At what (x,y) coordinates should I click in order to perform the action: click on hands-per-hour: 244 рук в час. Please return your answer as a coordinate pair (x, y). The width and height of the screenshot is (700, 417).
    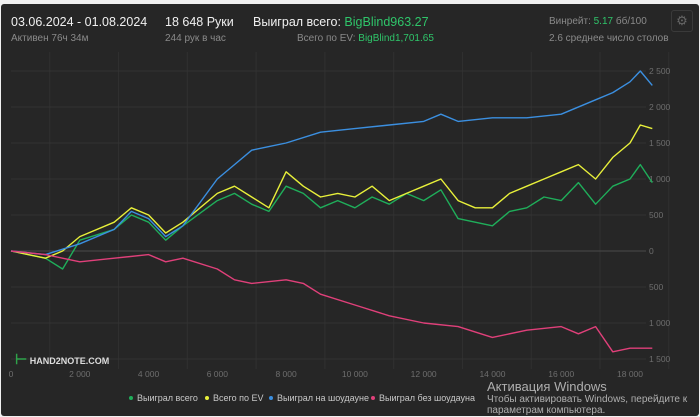
    Looking at the image, I should click on (195, 38).